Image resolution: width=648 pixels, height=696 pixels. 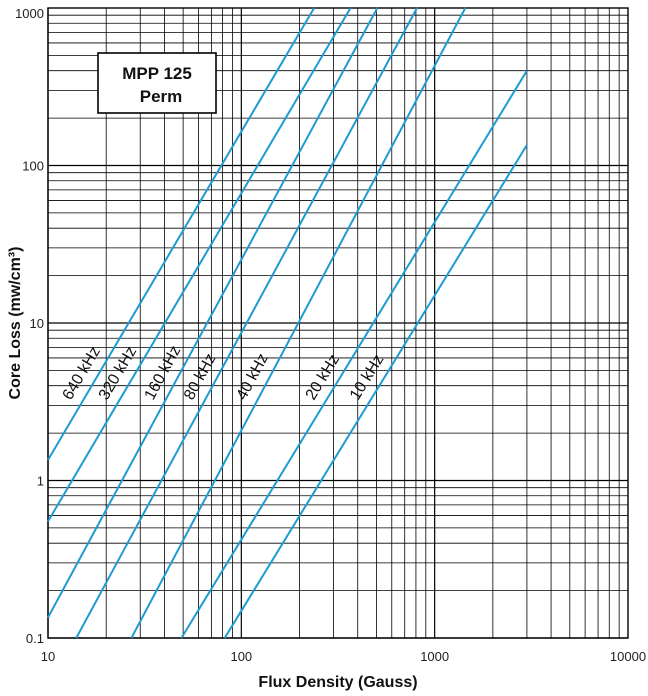 What do you see at coordinates (253, 377) in the screenshot?
I see `series-label: 40 kHz` at bounding box center [253, 377].